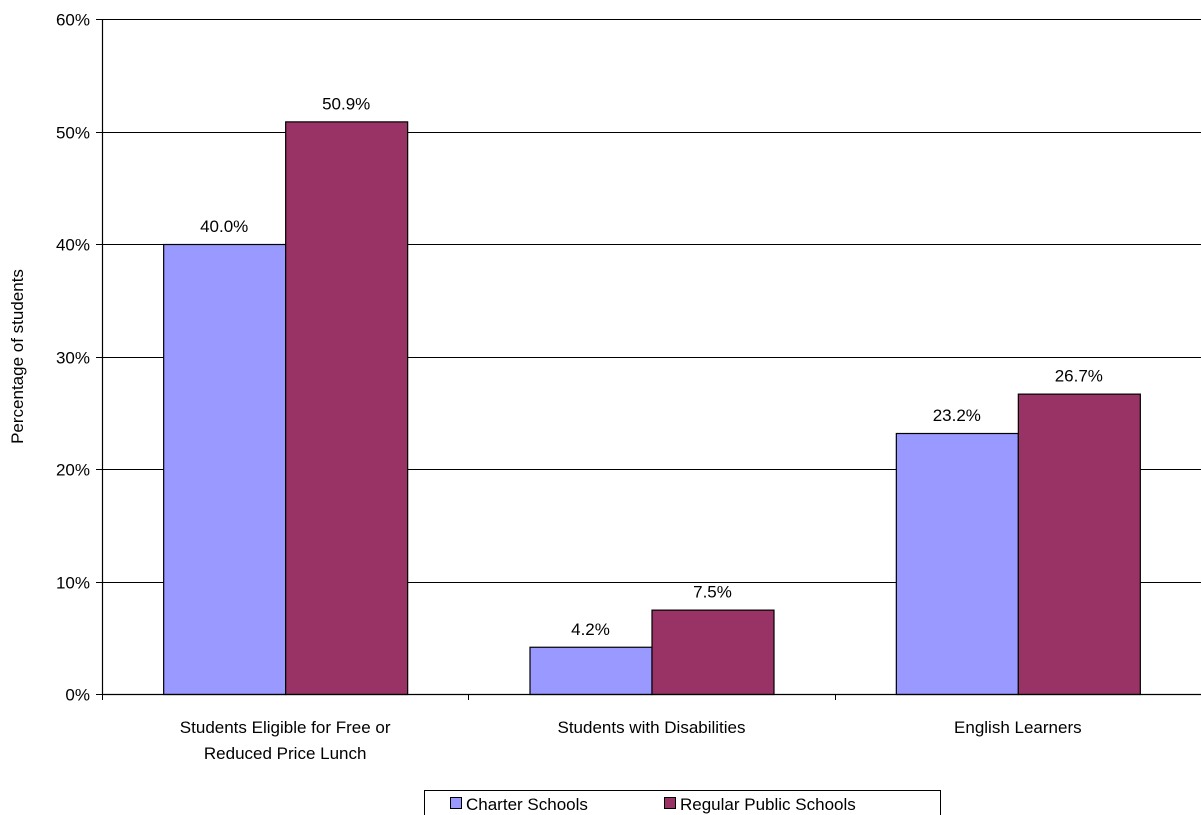 Image resolution: width=1201 pixels, height=815 pixels. I want to click on category-label: Students with Disabilities, so click(651, 727).